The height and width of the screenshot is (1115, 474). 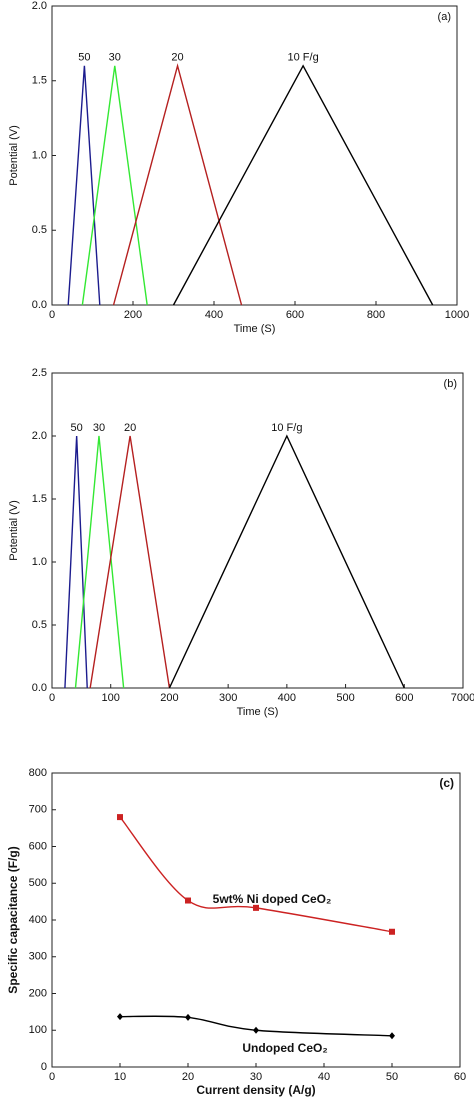 I want to click on series-name: 5wt% Ni doped CeO₂, so click(x=272, y=899).